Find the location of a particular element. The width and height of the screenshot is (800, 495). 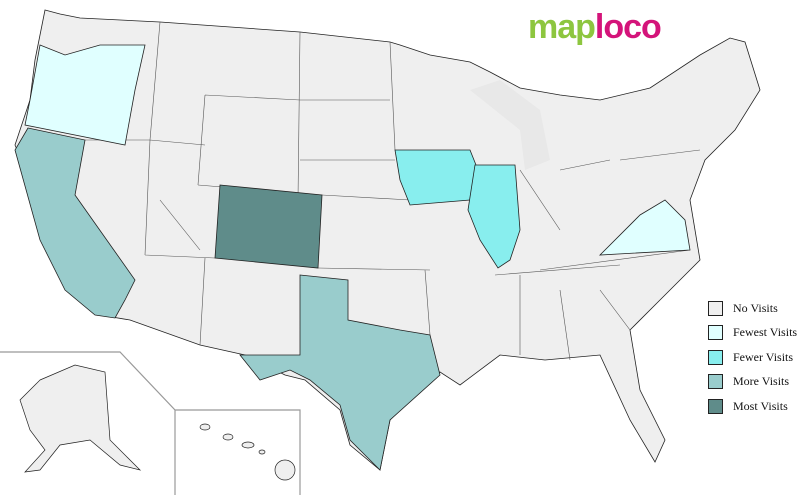

legend-item: No Visits is located at coordinates (752, 308).